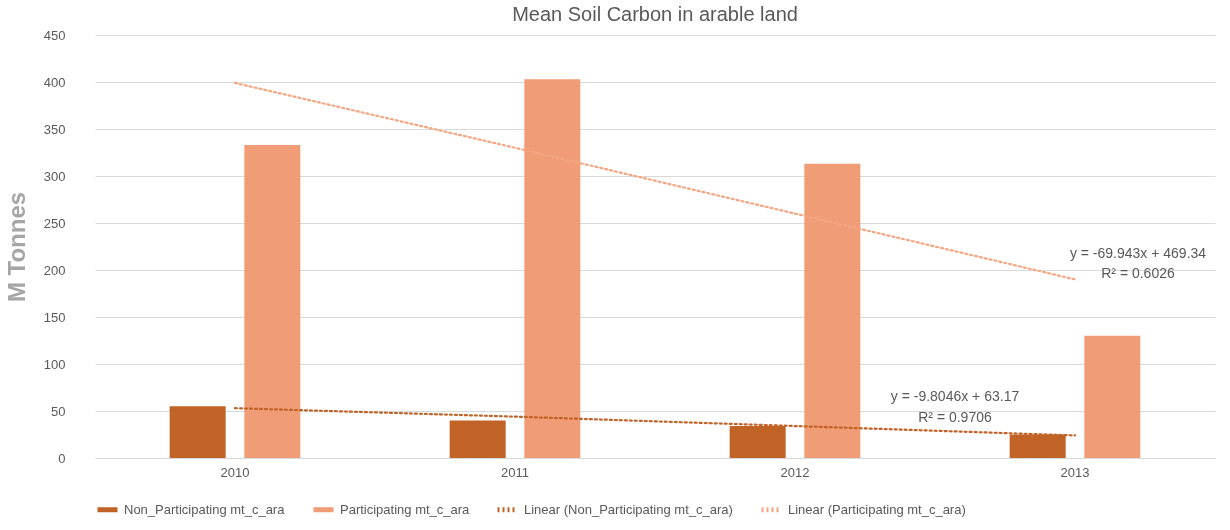  What do you see at coordinates (54, 223) in the screenshot?
I see `y-tick-label: 250` at bounding box center [54, 223].